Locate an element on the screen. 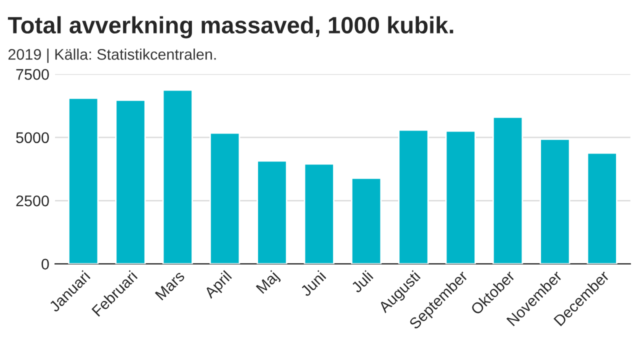 The height and width of the screenshot is (360, 640). chart-title: Total avverkning massaved, 1000 kubik. is located at coordinates (231, 27).